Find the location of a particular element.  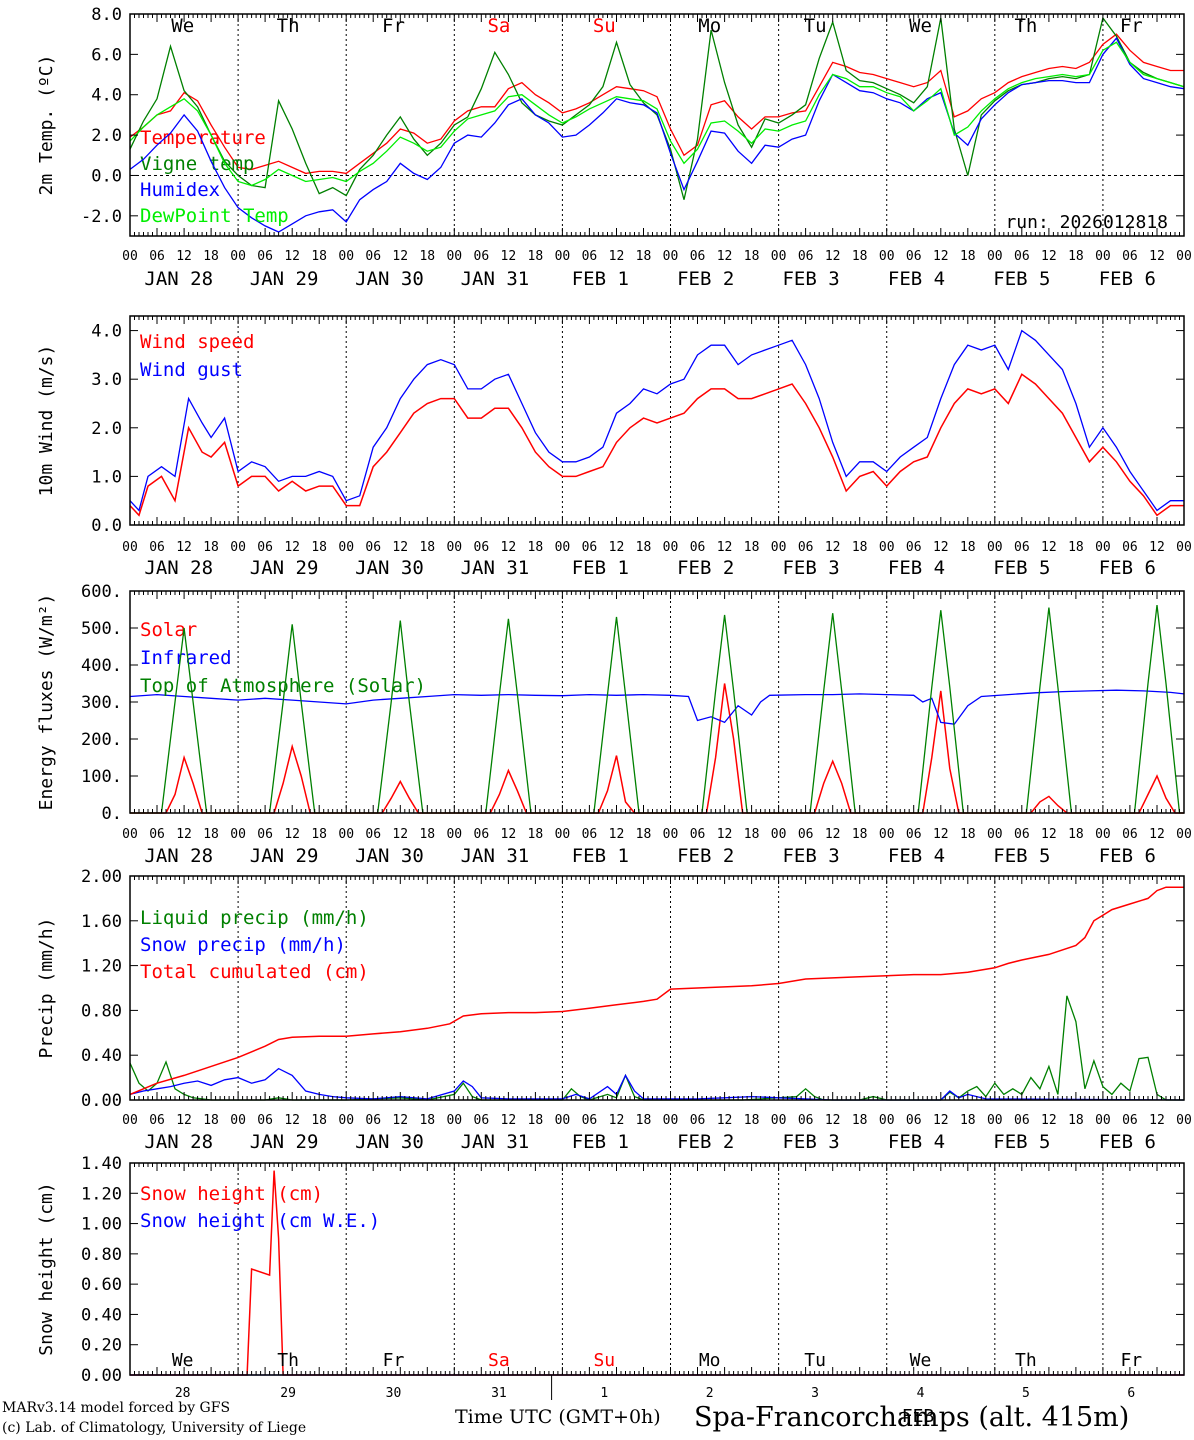

series-line-snow-height-cm- is located at coordinates (657, 1273).